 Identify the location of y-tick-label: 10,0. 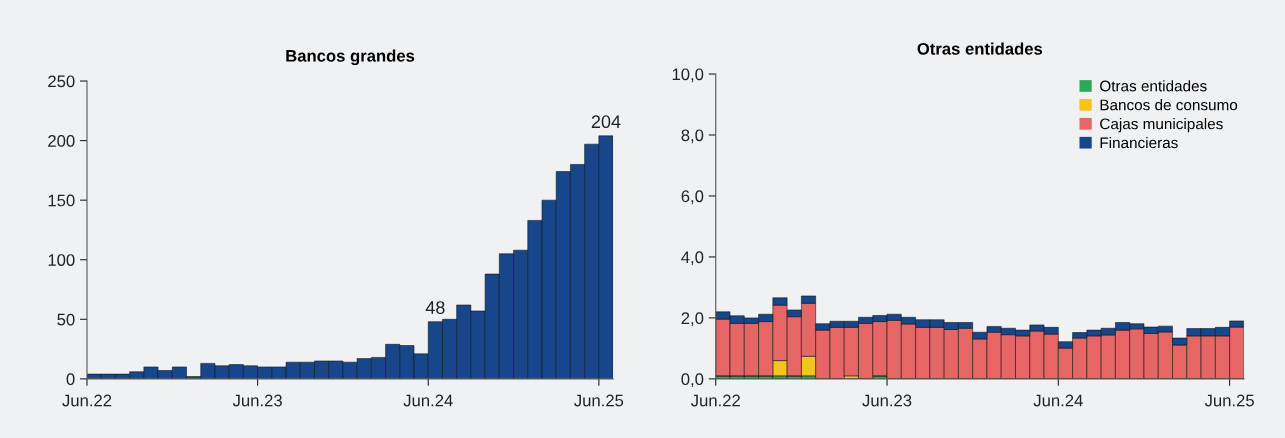
(688, 75).